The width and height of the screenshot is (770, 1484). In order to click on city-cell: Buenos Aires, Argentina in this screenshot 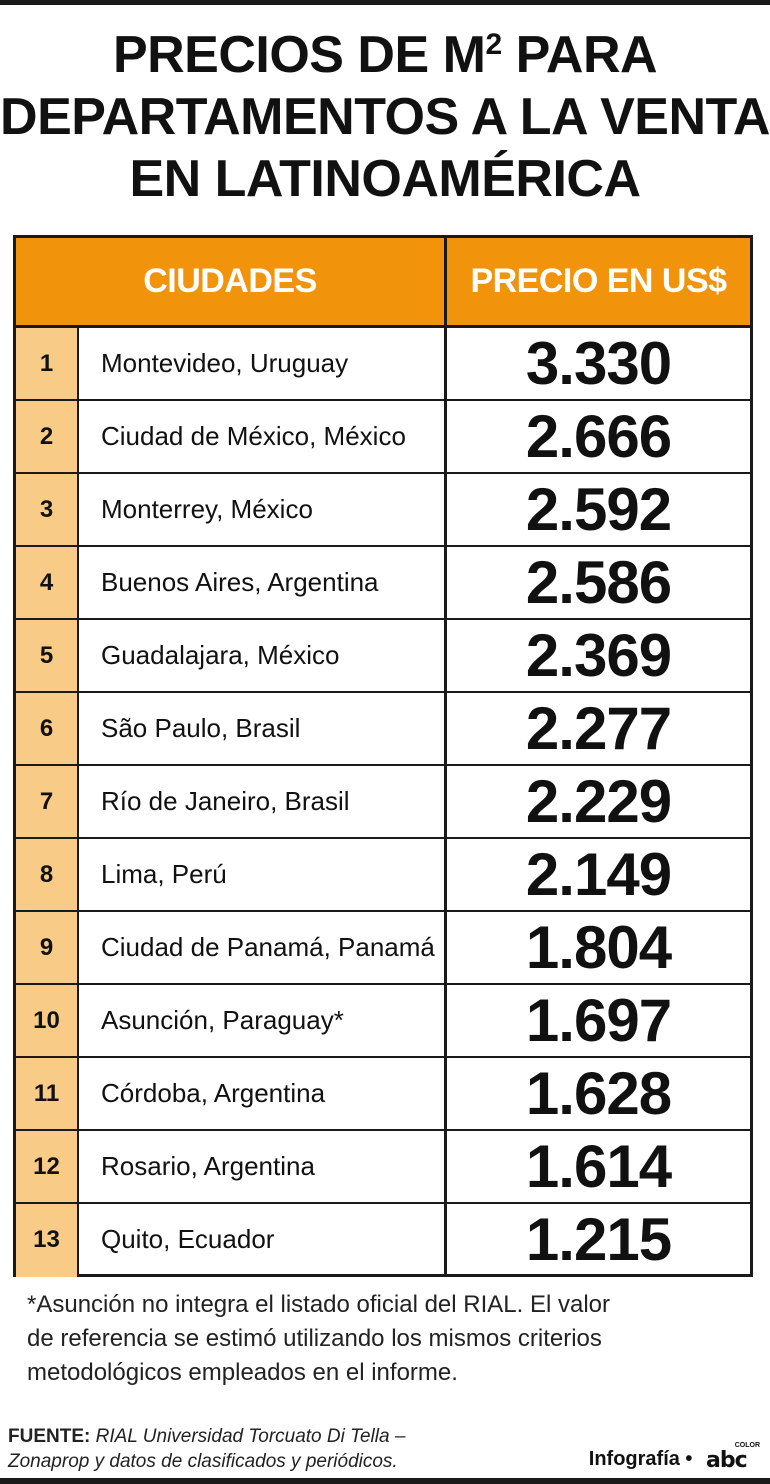, I will do `click(240, 582)`.